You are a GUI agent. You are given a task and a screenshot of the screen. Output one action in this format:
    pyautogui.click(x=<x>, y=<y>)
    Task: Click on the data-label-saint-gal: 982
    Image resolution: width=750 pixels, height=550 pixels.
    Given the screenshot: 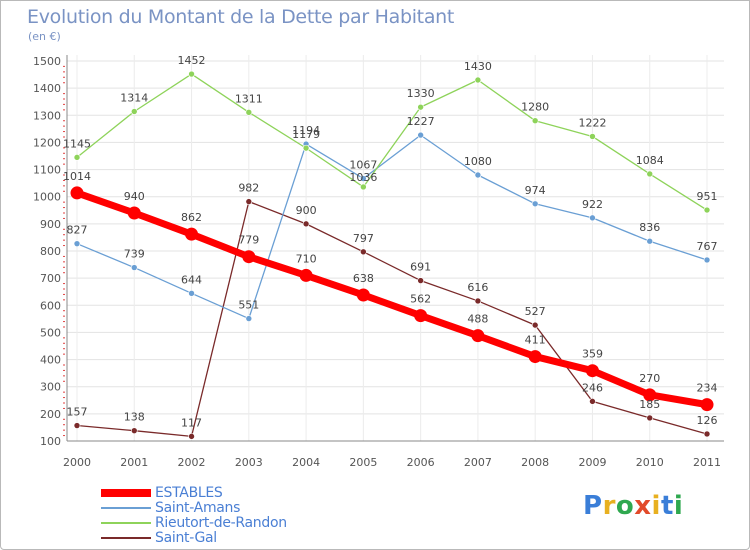 What is the action you would take?
    pyautogui.click(x=248, y=188)
    